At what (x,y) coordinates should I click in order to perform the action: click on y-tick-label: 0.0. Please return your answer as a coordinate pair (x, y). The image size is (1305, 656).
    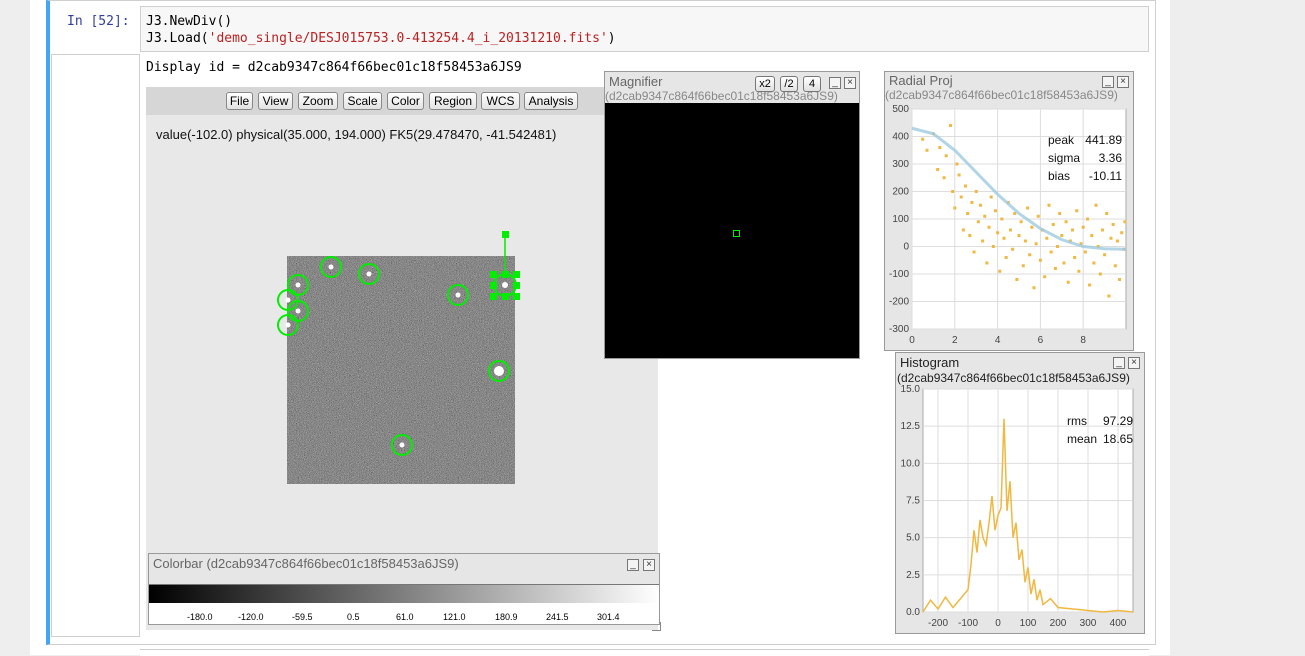
    Looking at the image, I should click on (913, 612).